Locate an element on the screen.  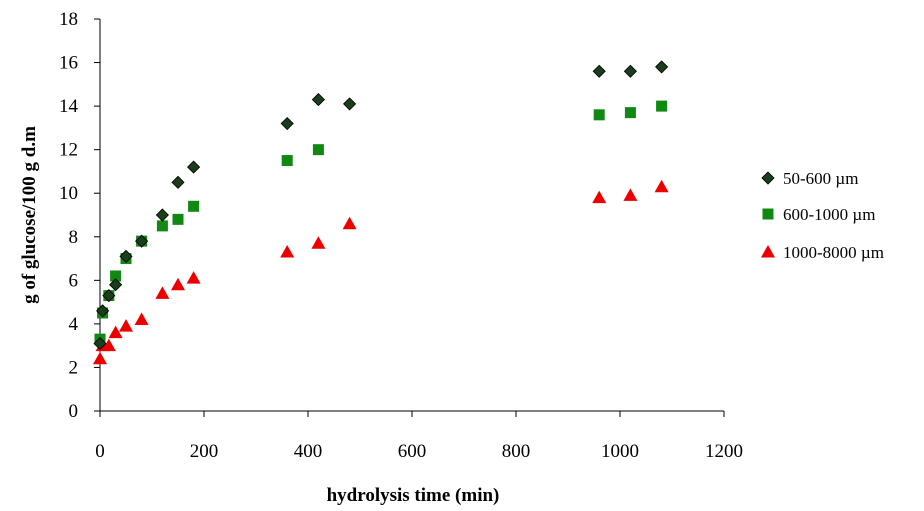
legend-marker-square is located at coordinates (768, 214).